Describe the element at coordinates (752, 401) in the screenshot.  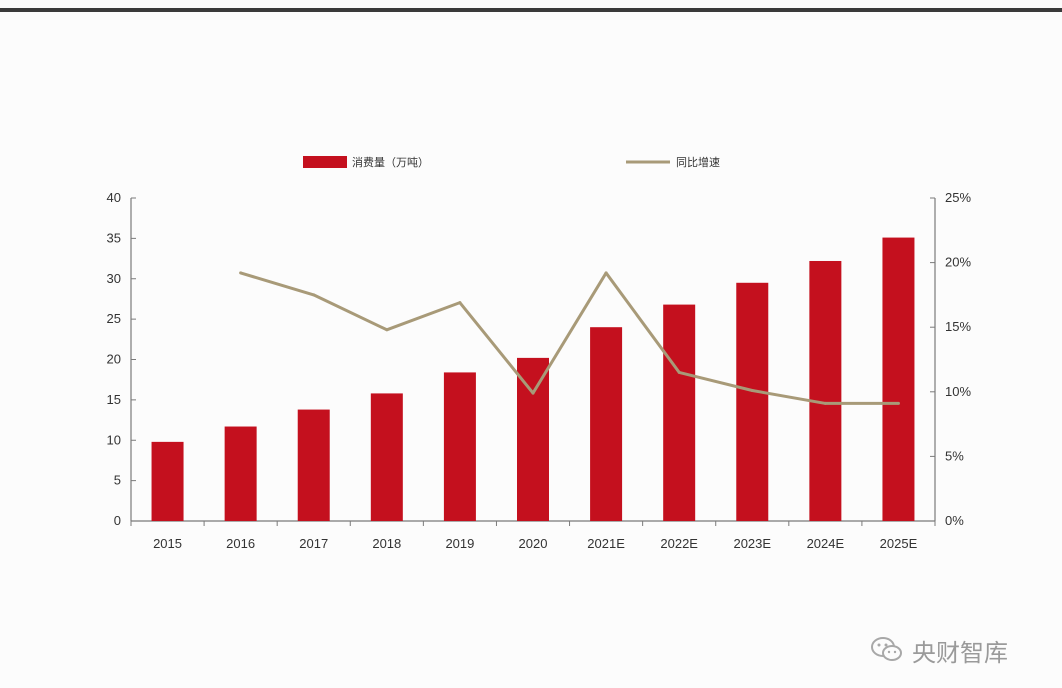
I see `bar-2023E` at that location.